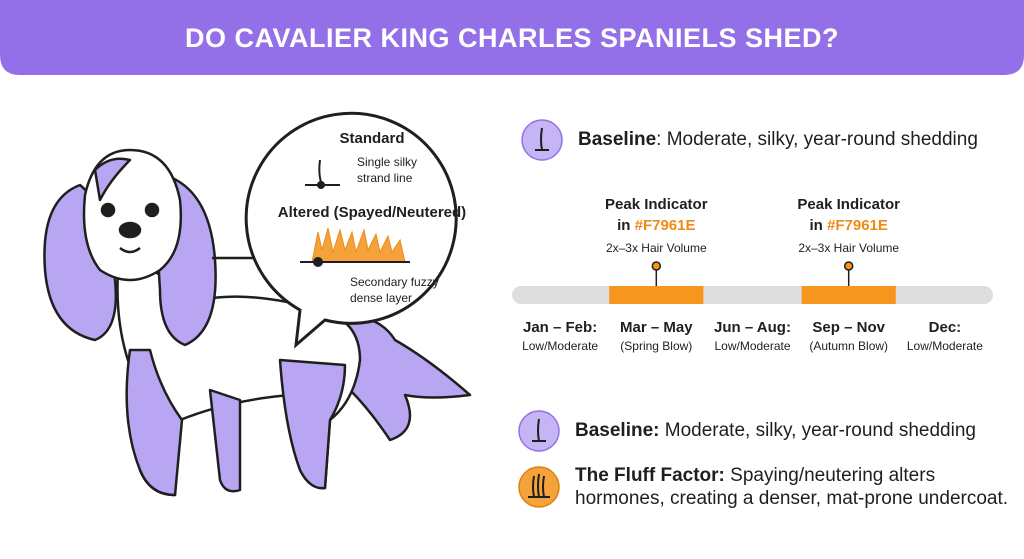  I want to click on segment-level: (Autumn Blow), so click(848, 346).